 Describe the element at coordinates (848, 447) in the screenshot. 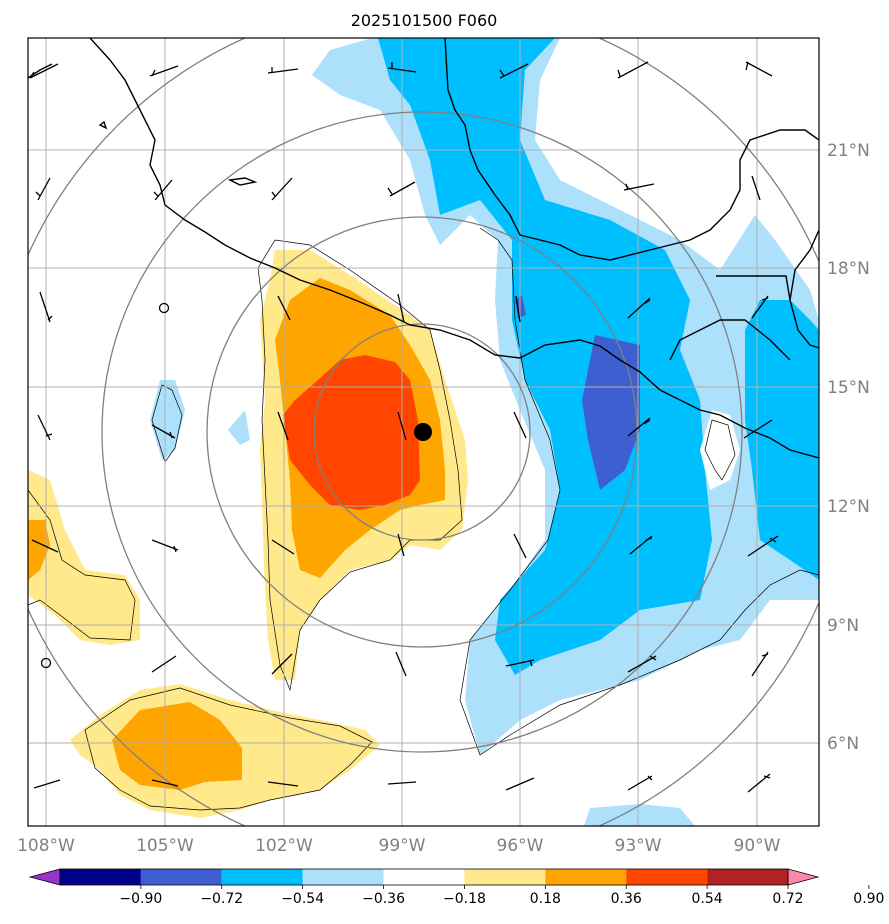

I see `latitude-labels: 21°N 18°N 15°N 12°N 9°N 6°N` at that location.